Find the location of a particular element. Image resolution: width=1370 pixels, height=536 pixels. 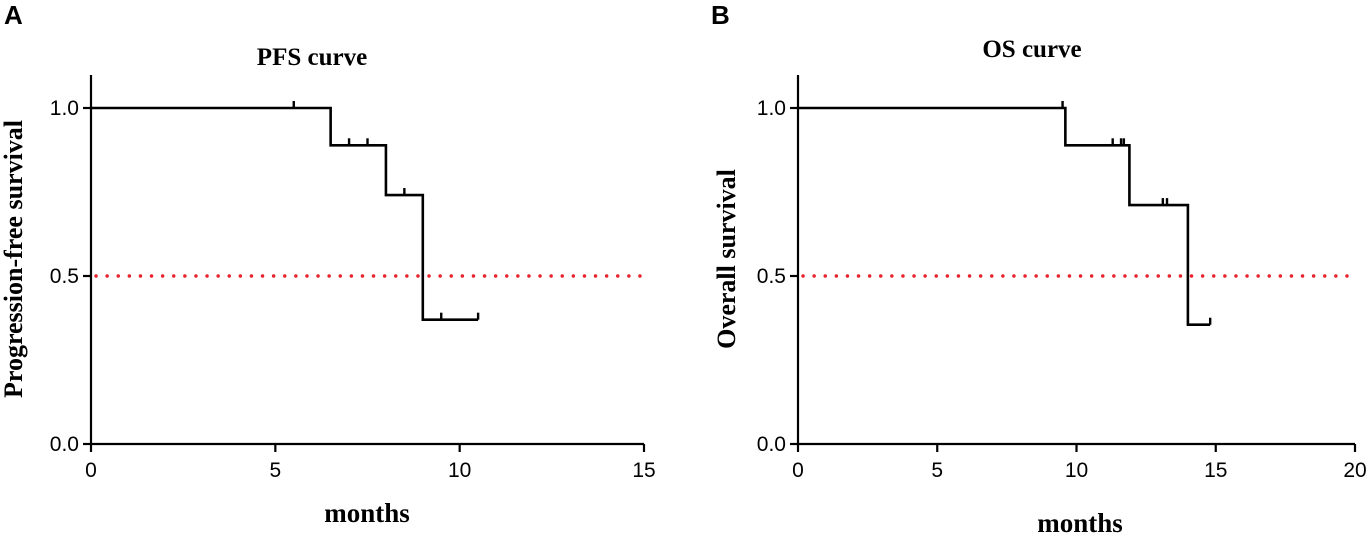

panel-b-ylabel: Overall survival is located at coordinates (726, 259).